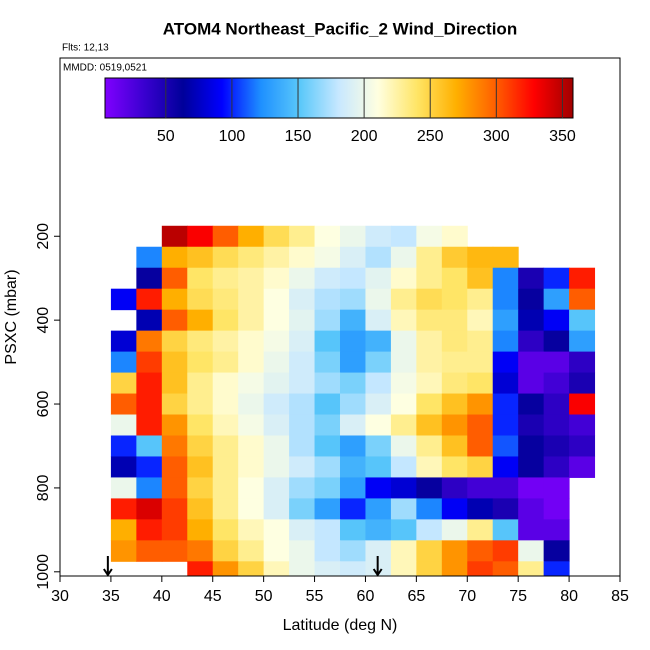 The width and height of the screenshot is (650, 650). I want to click on colorbar-tick-label: 200, so click(364, 136).